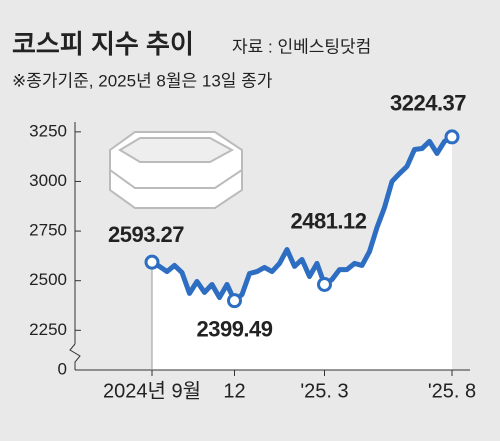 Image resolution: width=500 pixels, height=441 pixels. Describe the element at coordinates (301, 46) in the screenshot. I see `source: 자료 : 인베스팅닷컴` at that location.